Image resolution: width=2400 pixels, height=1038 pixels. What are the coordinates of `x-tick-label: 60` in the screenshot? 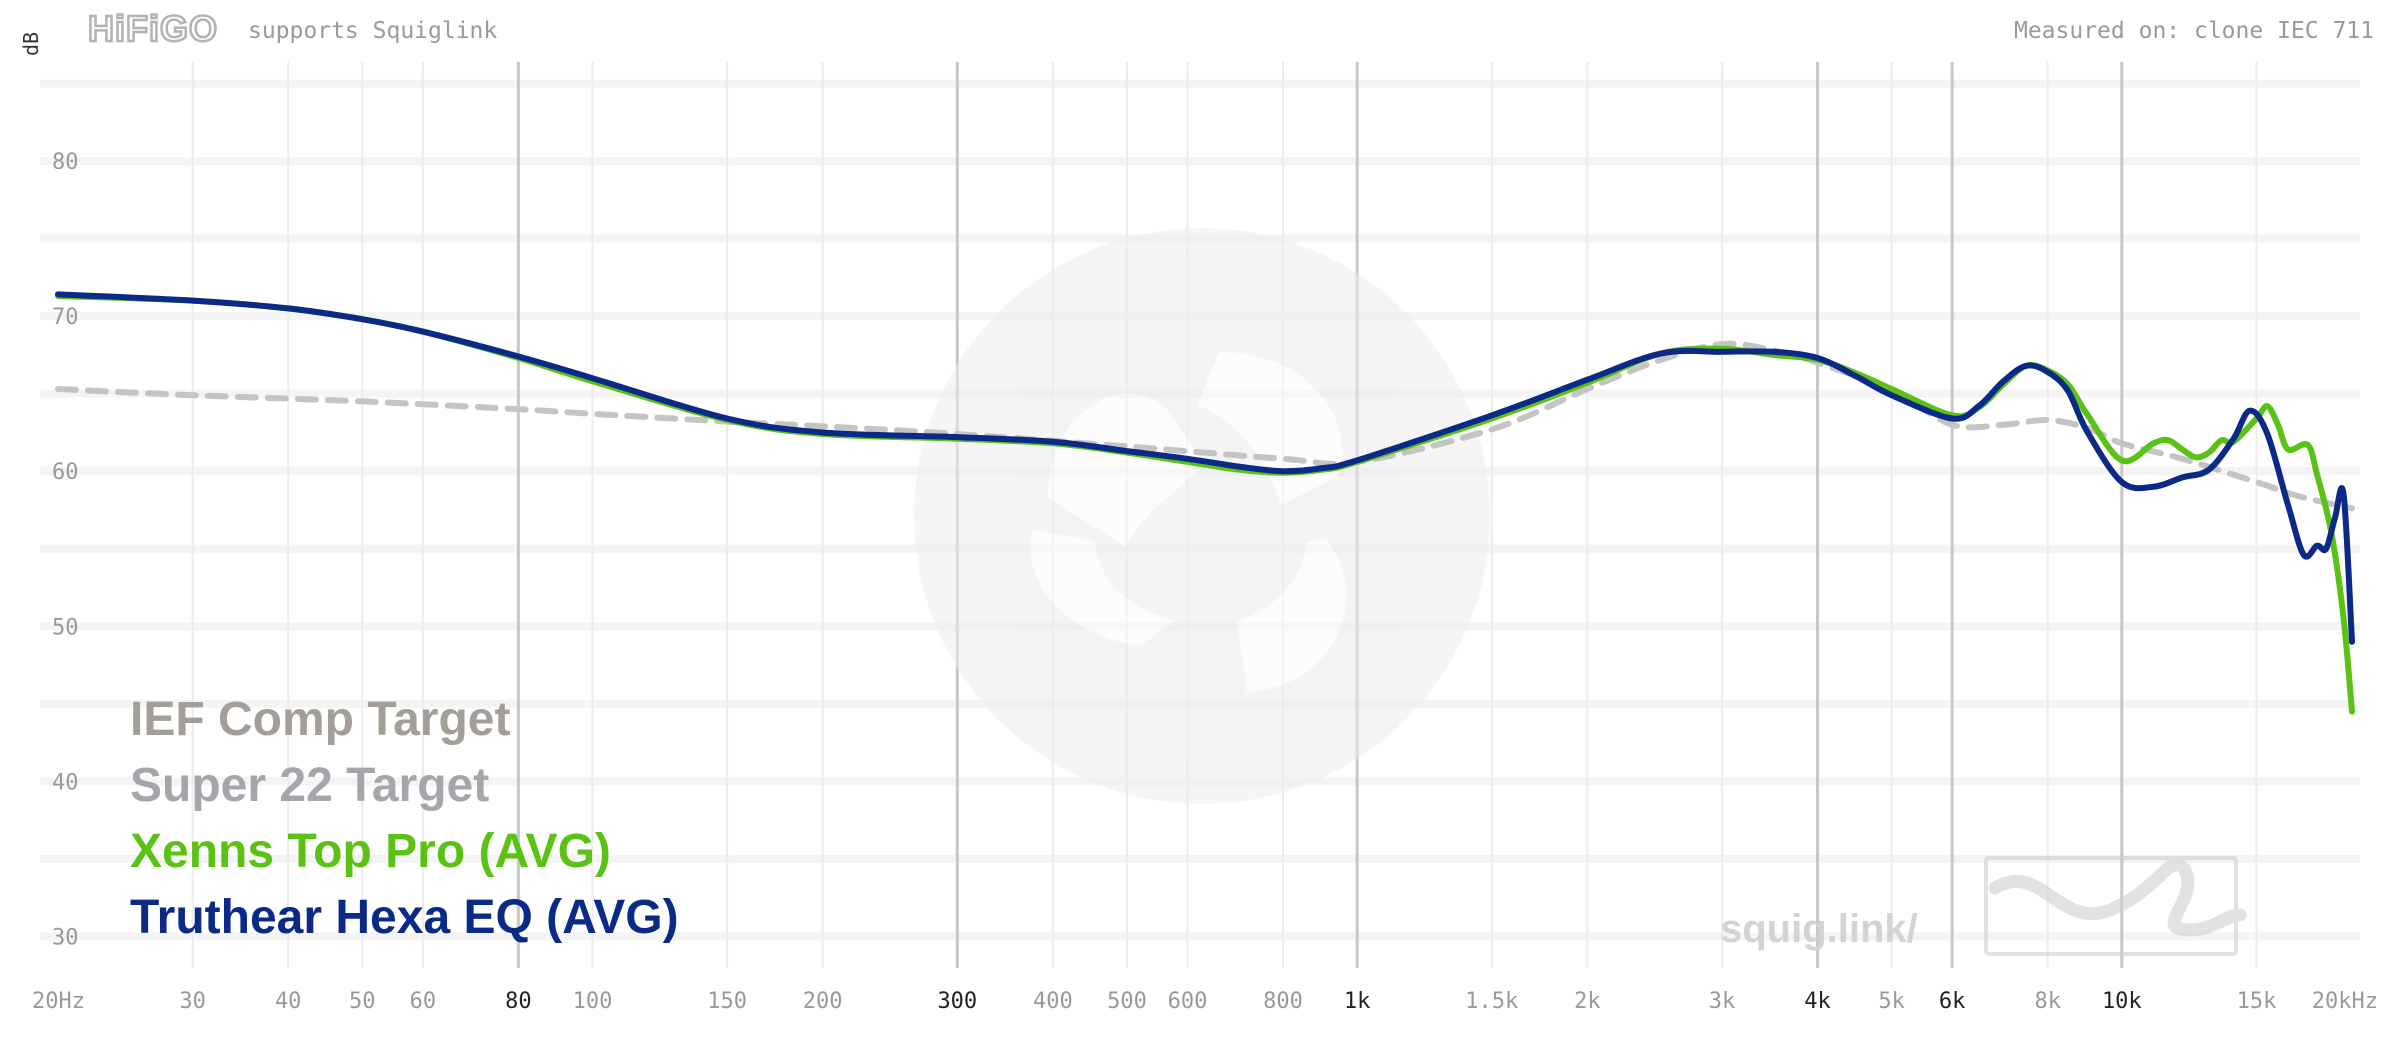 It's located at (423, 1001).